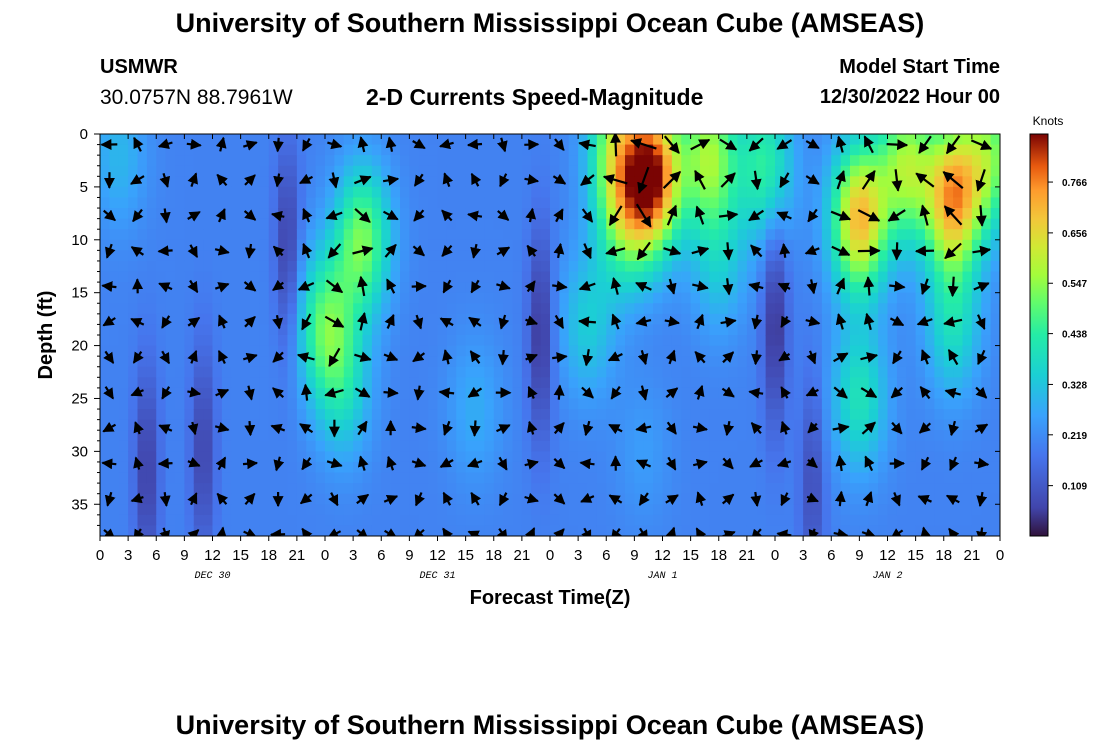  Describe the element at coordinates (550, 555) in the screenshot. I see `x-tick-label: 0` at that location.